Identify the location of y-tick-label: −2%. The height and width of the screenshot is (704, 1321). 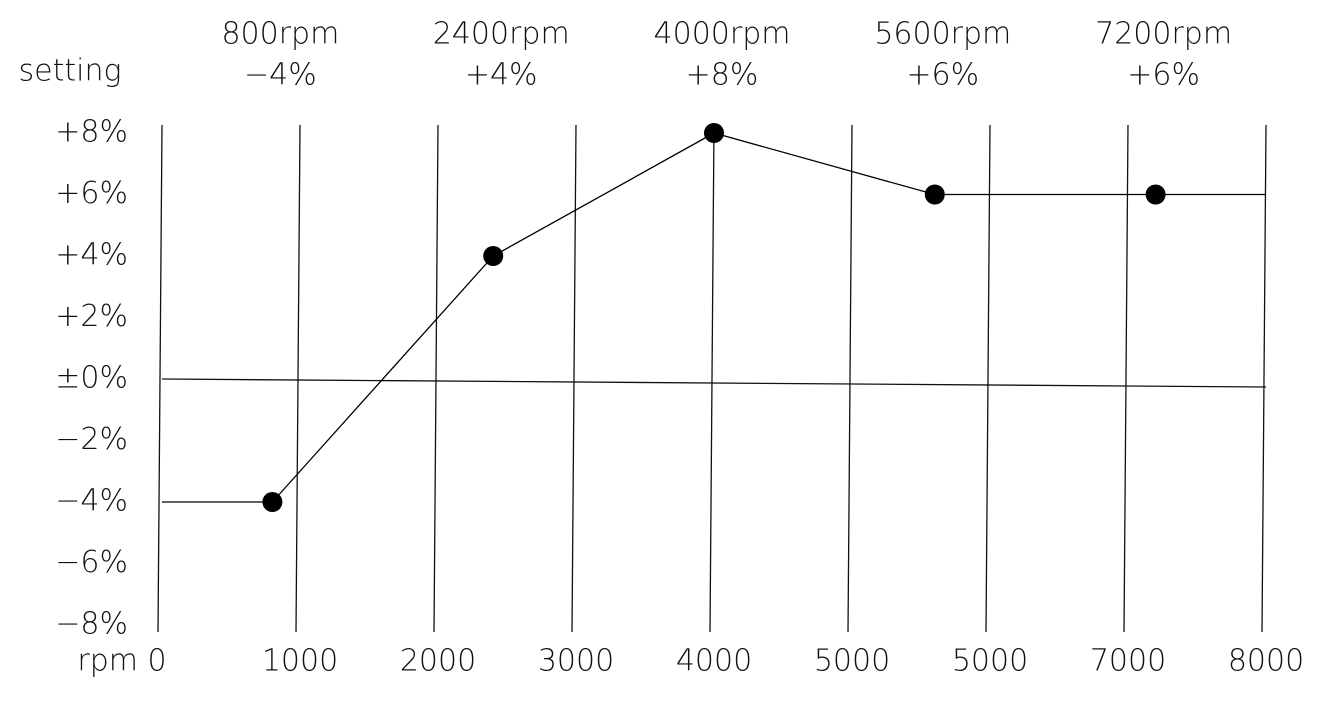
(91, 439).